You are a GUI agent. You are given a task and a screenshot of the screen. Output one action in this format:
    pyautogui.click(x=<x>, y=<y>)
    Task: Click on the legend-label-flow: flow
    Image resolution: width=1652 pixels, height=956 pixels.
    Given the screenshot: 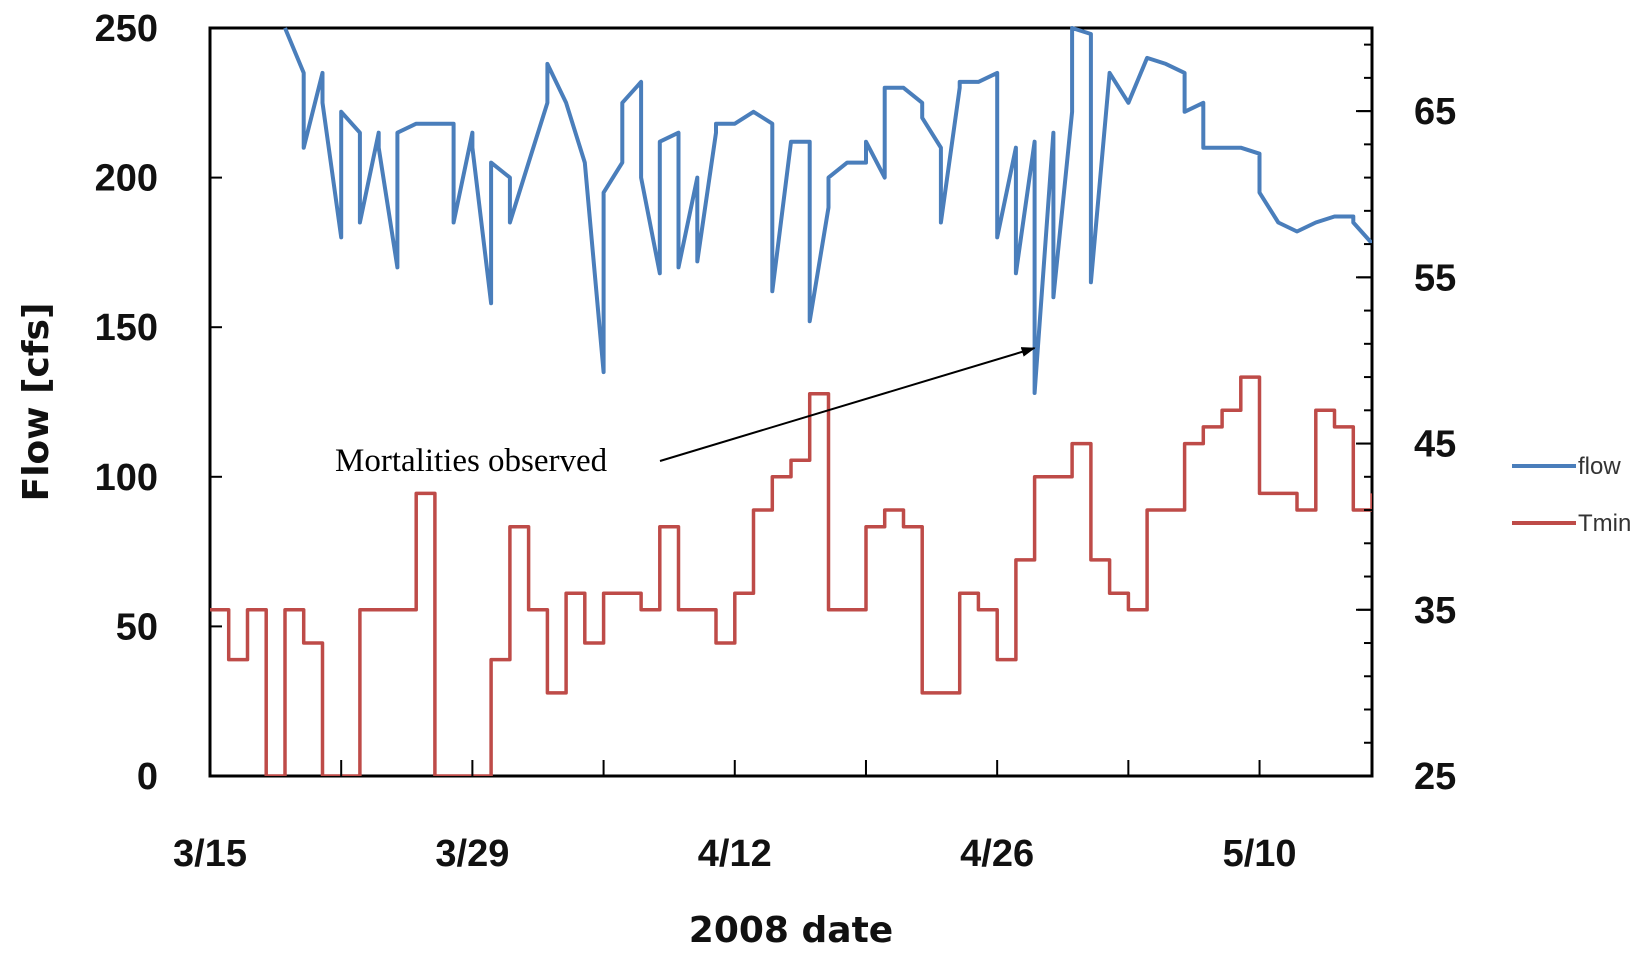 What is the action you would take?
    pyautogui.click(x=1599, y=466)
    